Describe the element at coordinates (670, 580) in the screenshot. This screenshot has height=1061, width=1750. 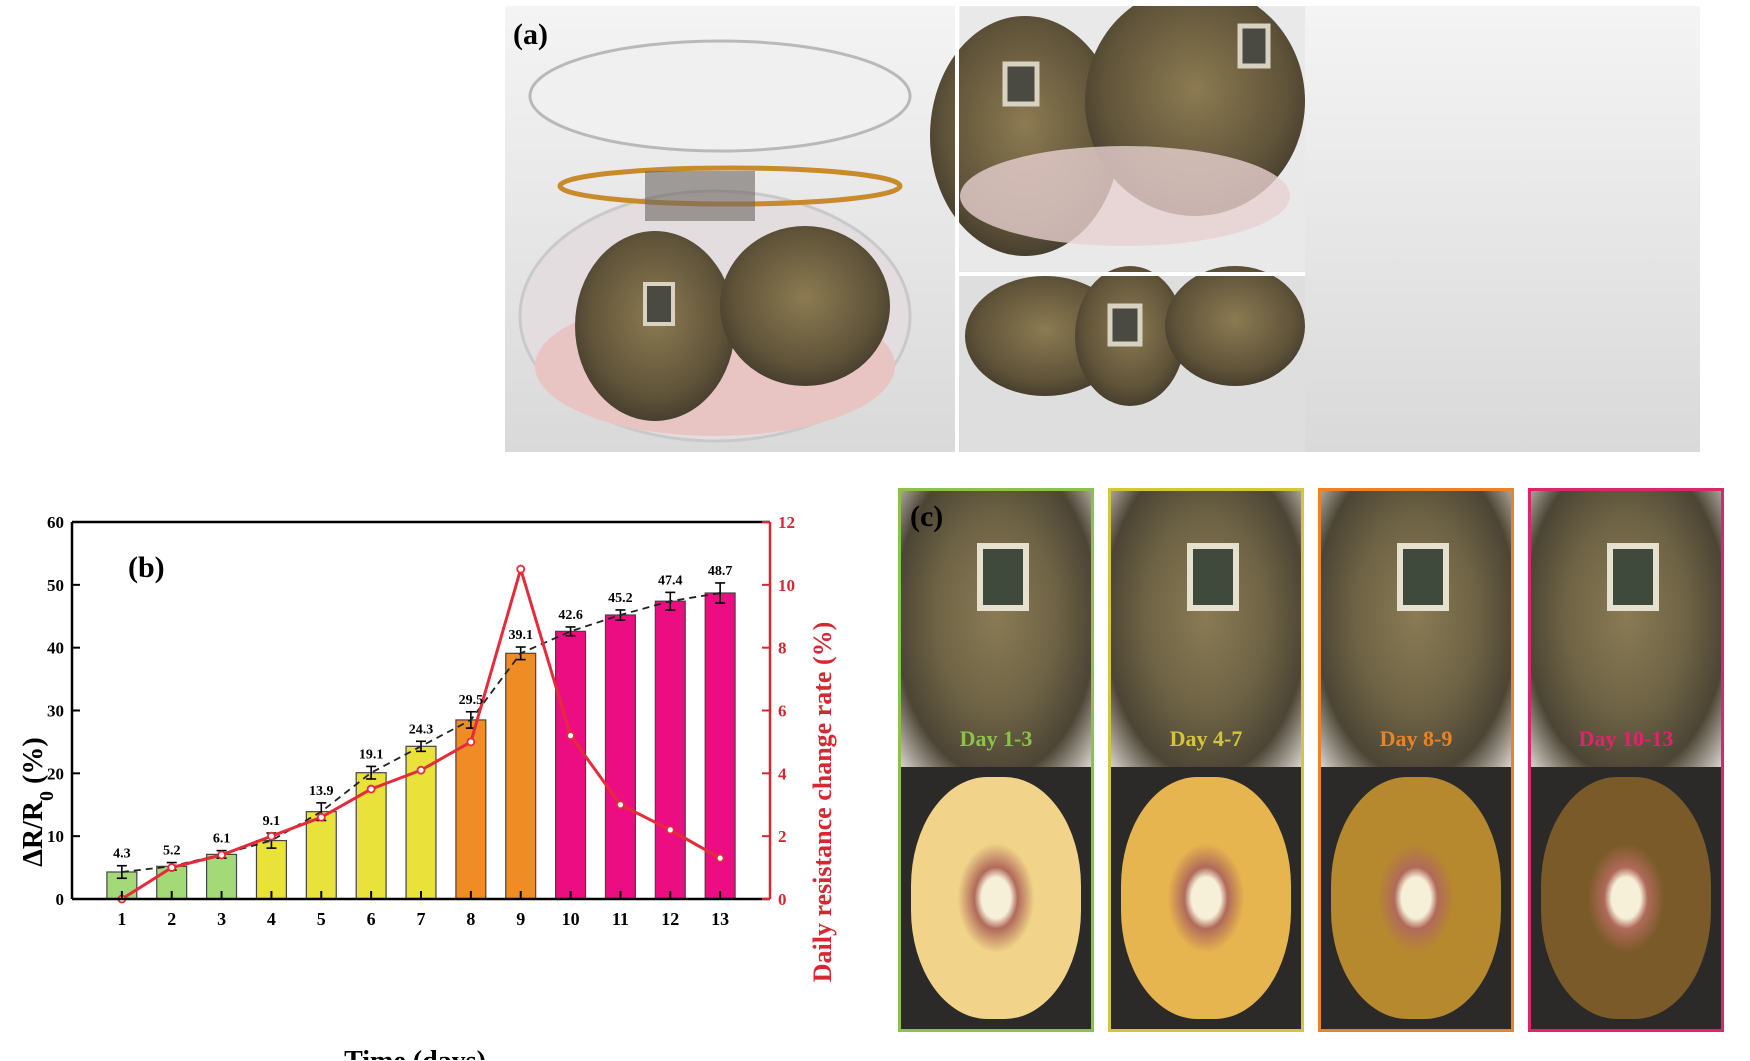
I see `bar-value-label: 47.4` at that location.